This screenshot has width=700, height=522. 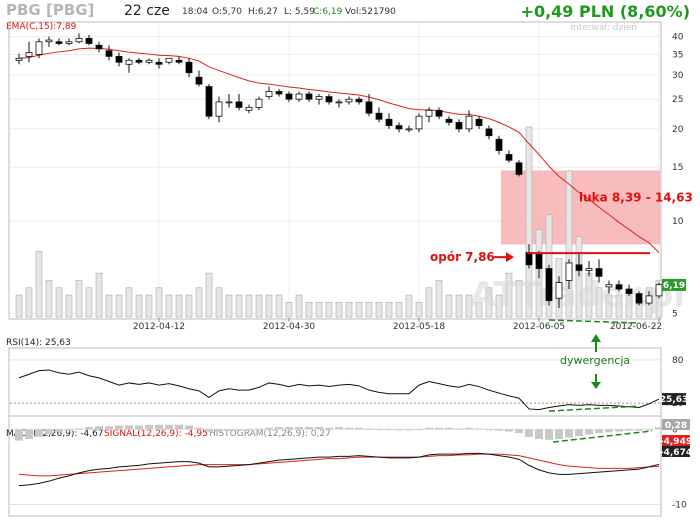 I want to click on macd-badge-macd, so click(x=676, y=451).